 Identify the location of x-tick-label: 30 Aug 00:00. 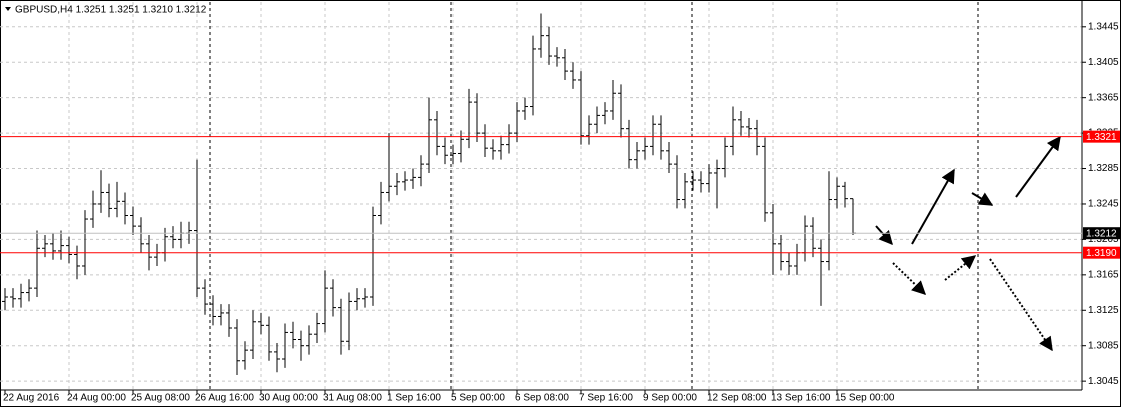
(288, 398).